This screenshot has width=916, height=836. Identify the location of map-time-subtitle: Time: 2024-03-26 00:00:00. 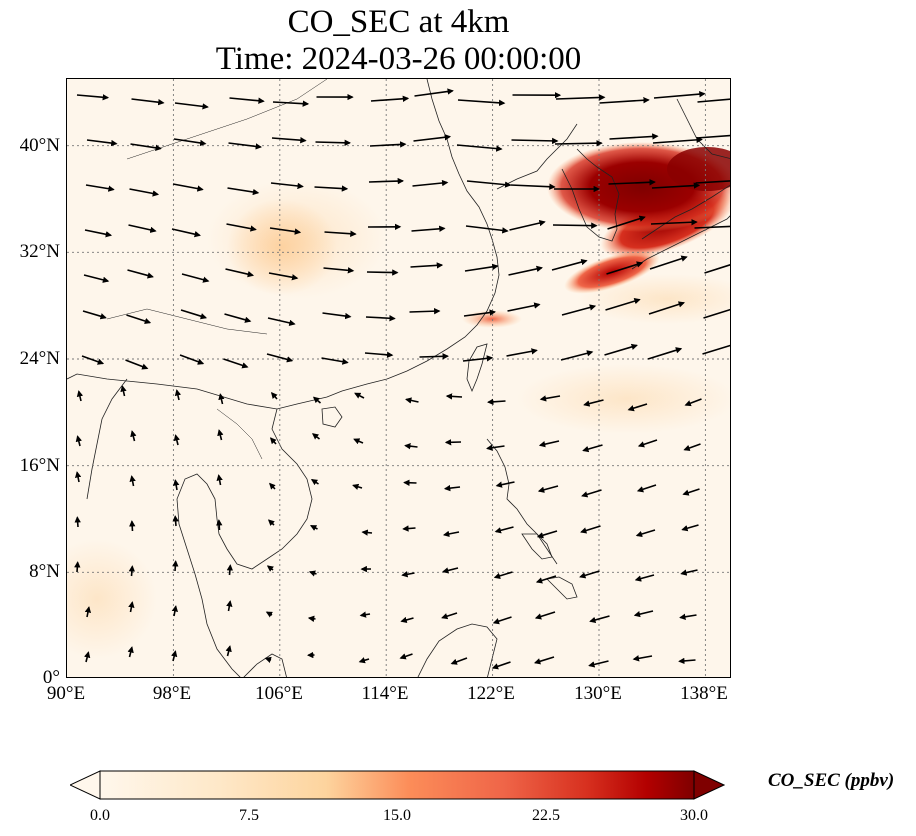
(398, 59).